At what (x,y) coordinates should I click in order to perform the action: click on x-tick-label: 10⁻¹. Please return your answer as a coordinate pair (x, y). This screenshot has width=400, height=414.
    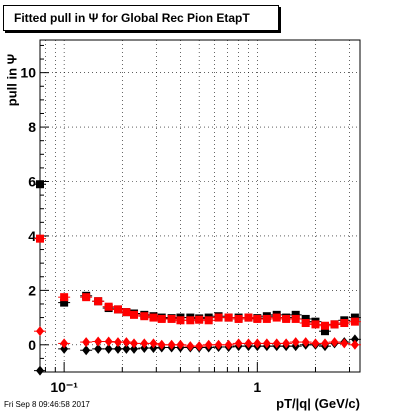
    Looking at the image, I should click on (64, 387).